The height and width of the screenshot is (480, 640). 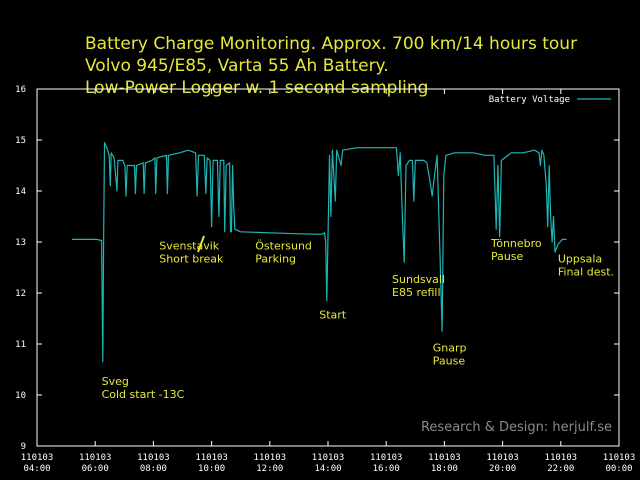 What do you see at coordinates (237, 66) in the screenshot?
I see `title-line-2: Volvo 945/E85, Varta 55 Ah Battery.` at bounding box center [237, 66].